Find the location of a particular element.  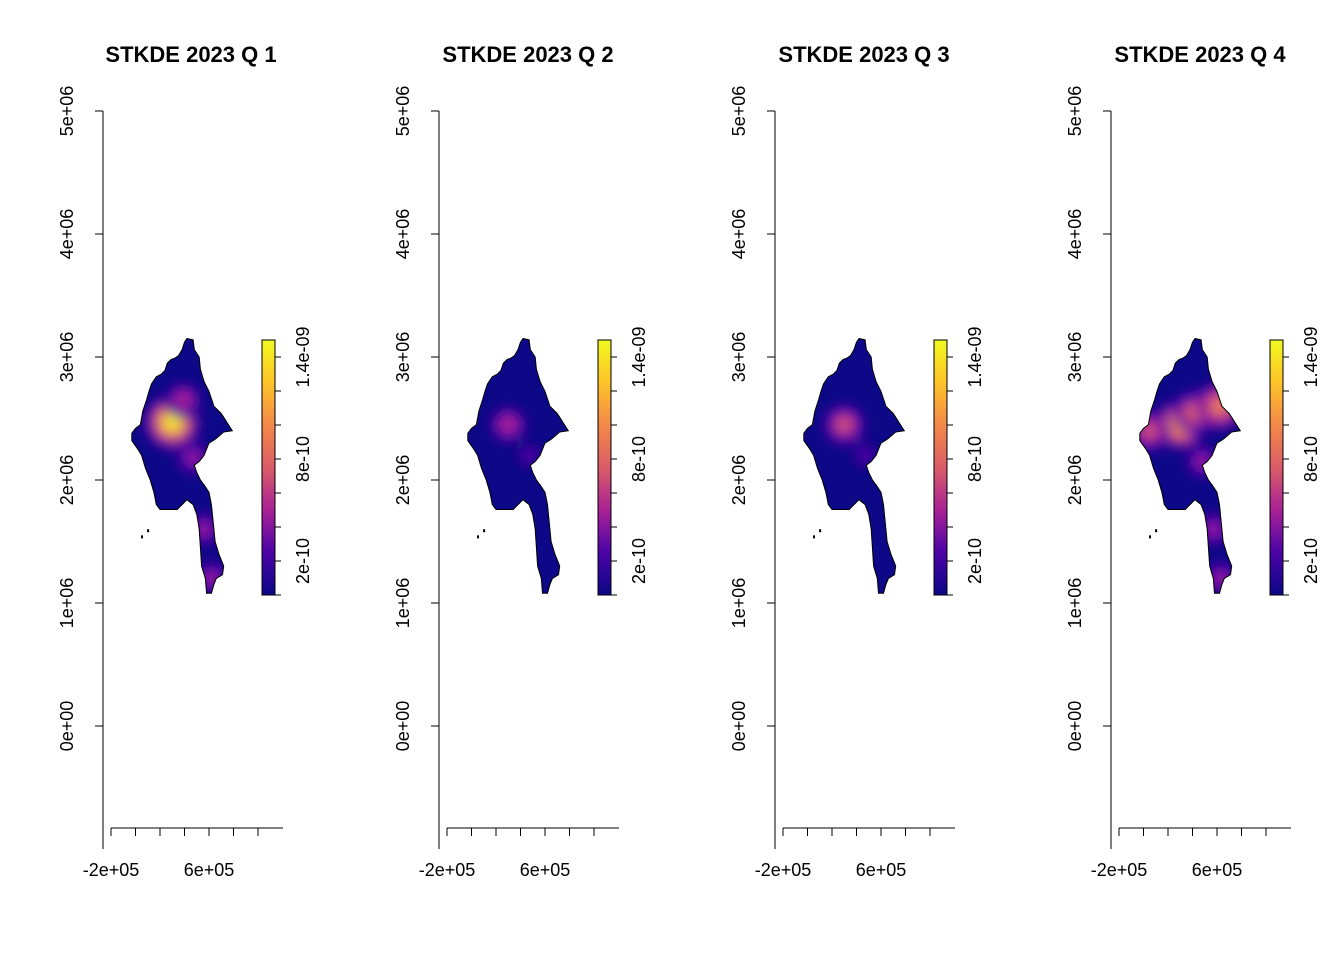

panel-title: STKDE 2023 Q 1 is located at coordinates (190, 54).